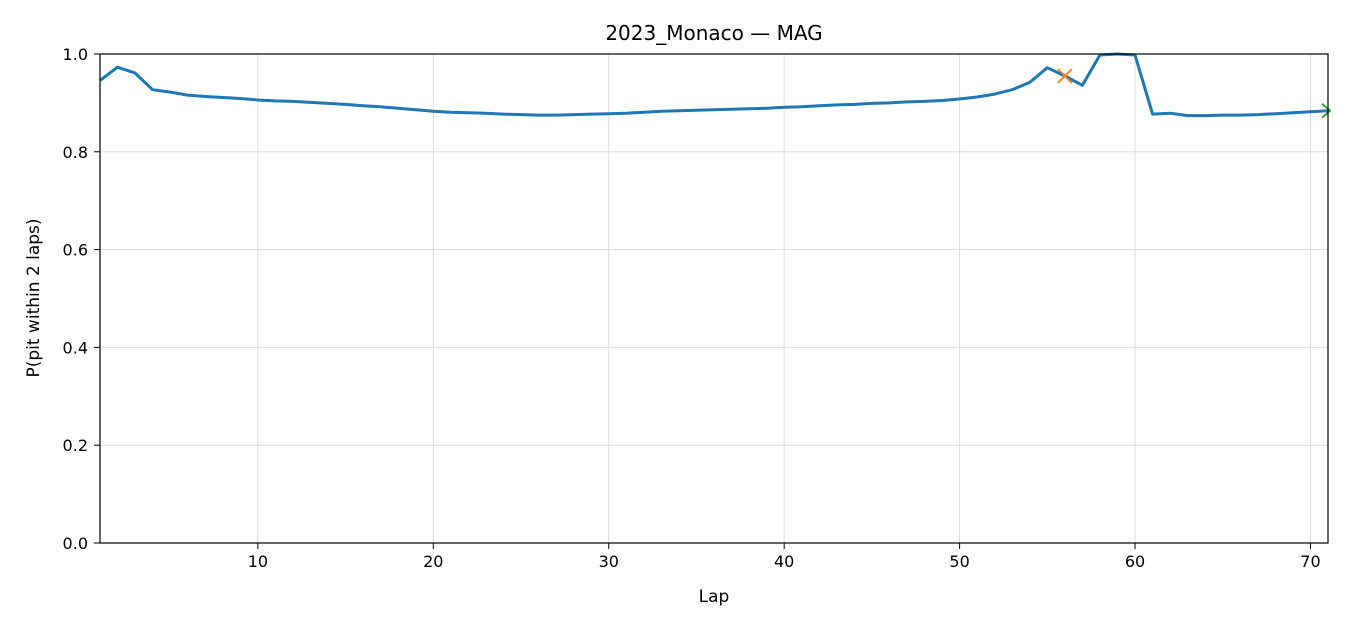 The image size is (1350, 630). What do you see at coordinates (1310, 561) in the screenshot?
I see `x-tick-label: 70` at bounding box center [1310, 561].